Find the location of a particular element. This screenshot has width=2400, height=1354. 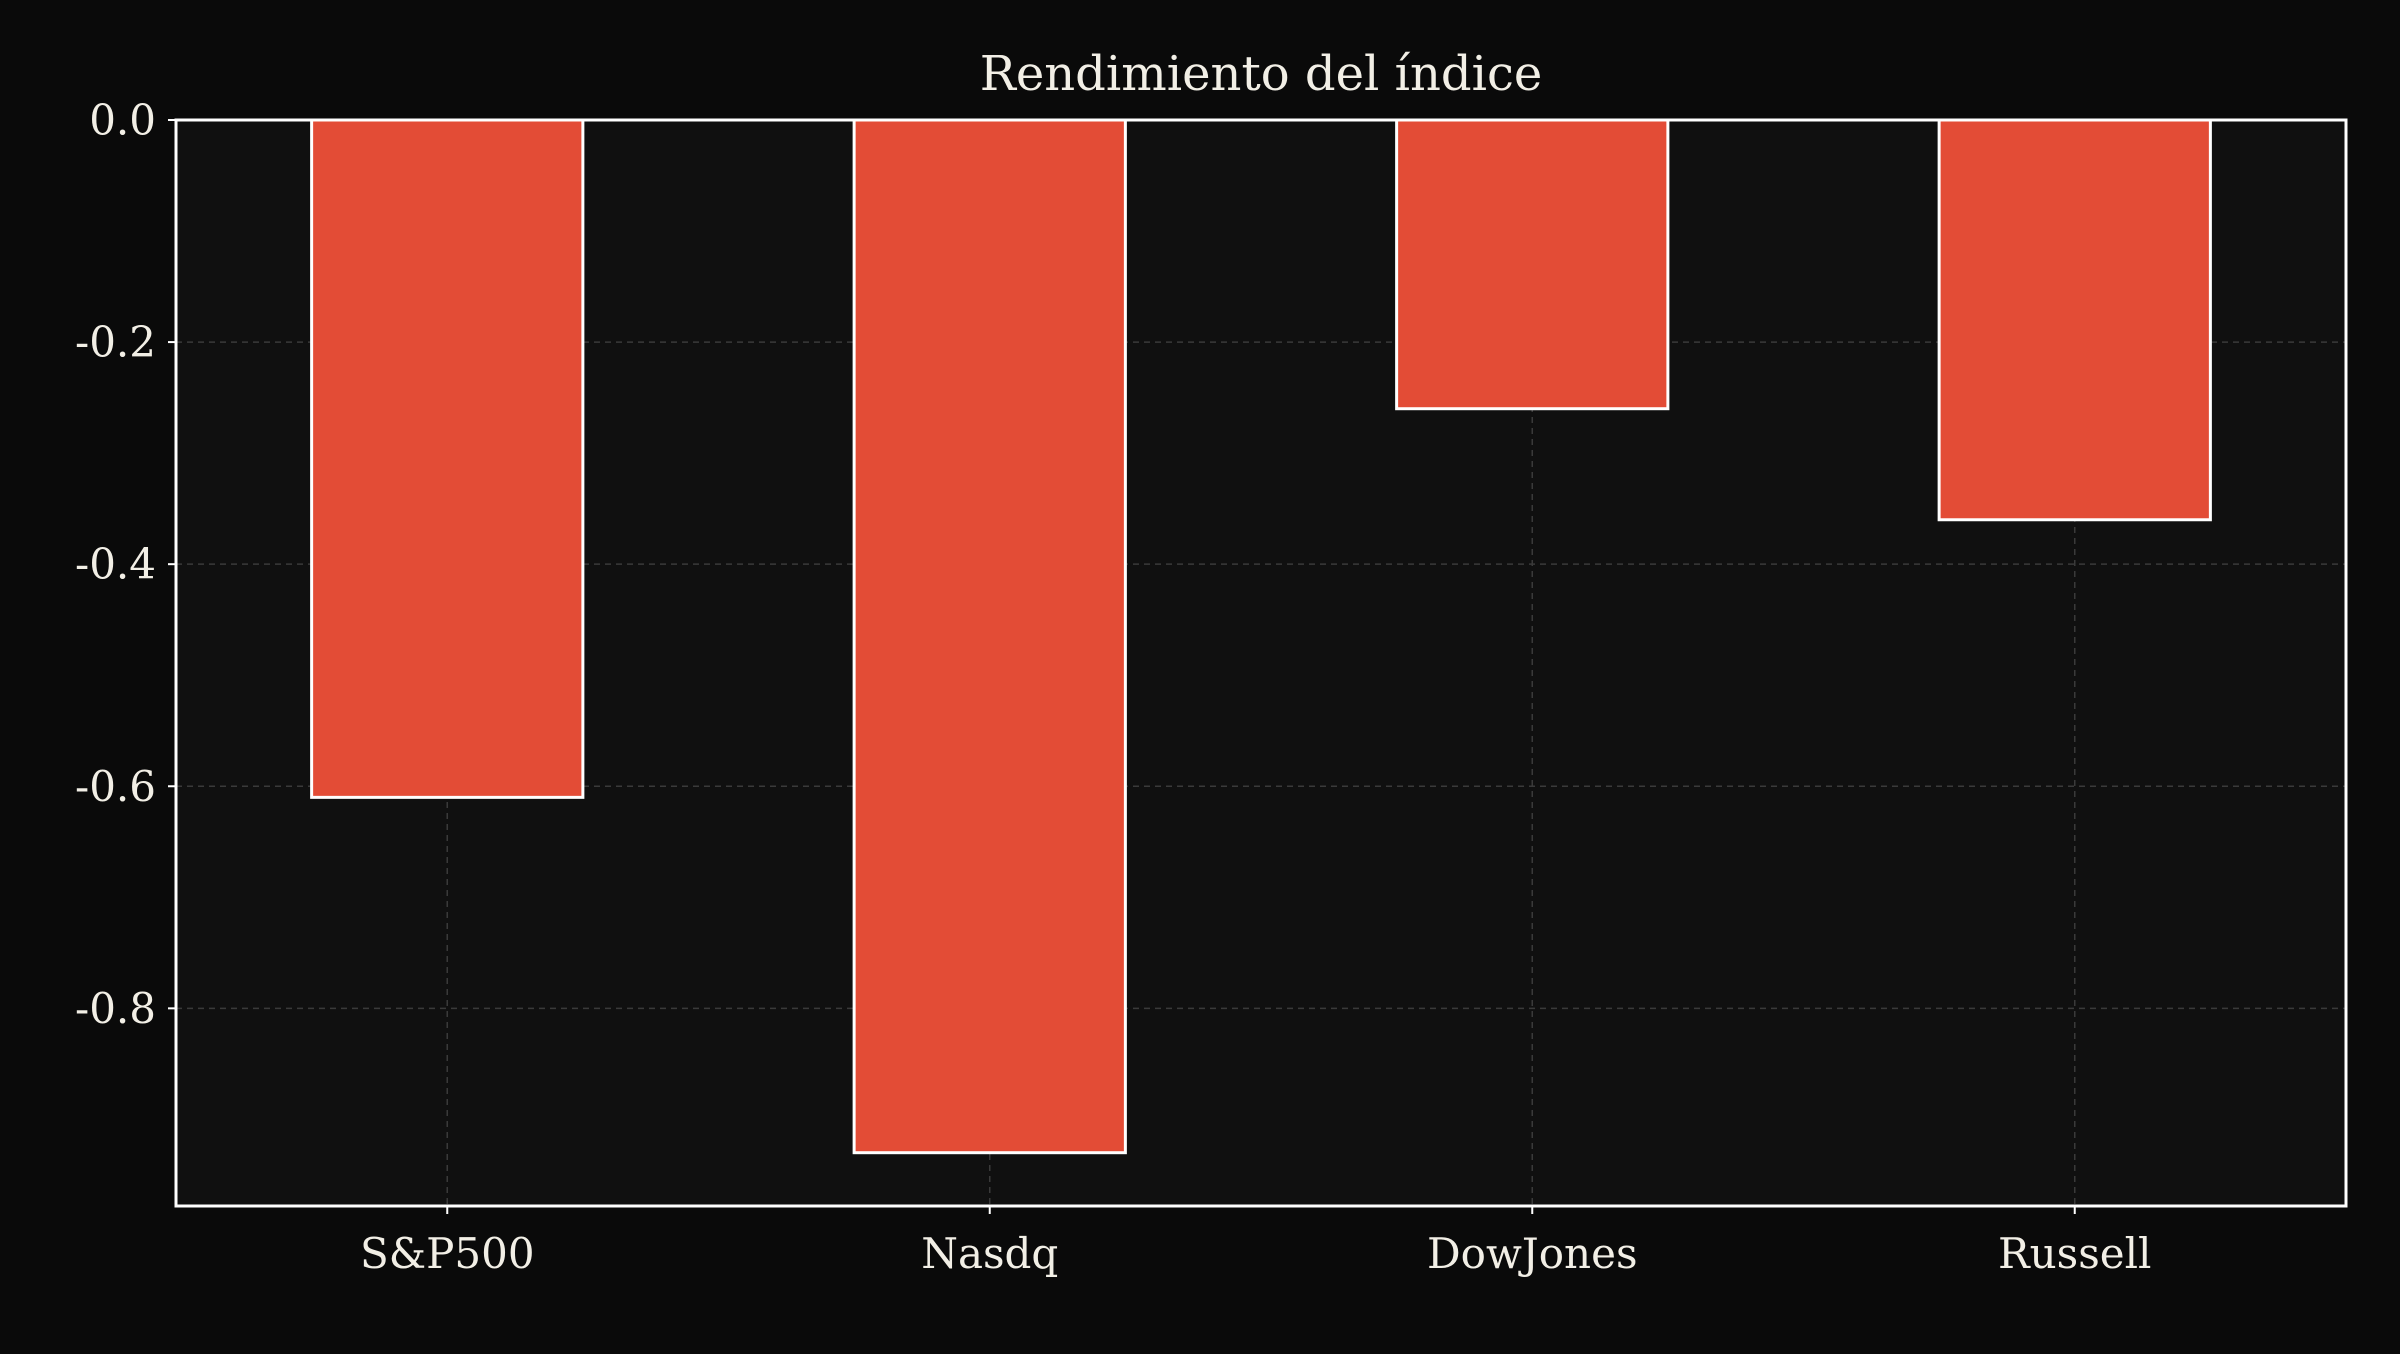

y-tick-label: 0.0 is located at coordinates (122, 120).